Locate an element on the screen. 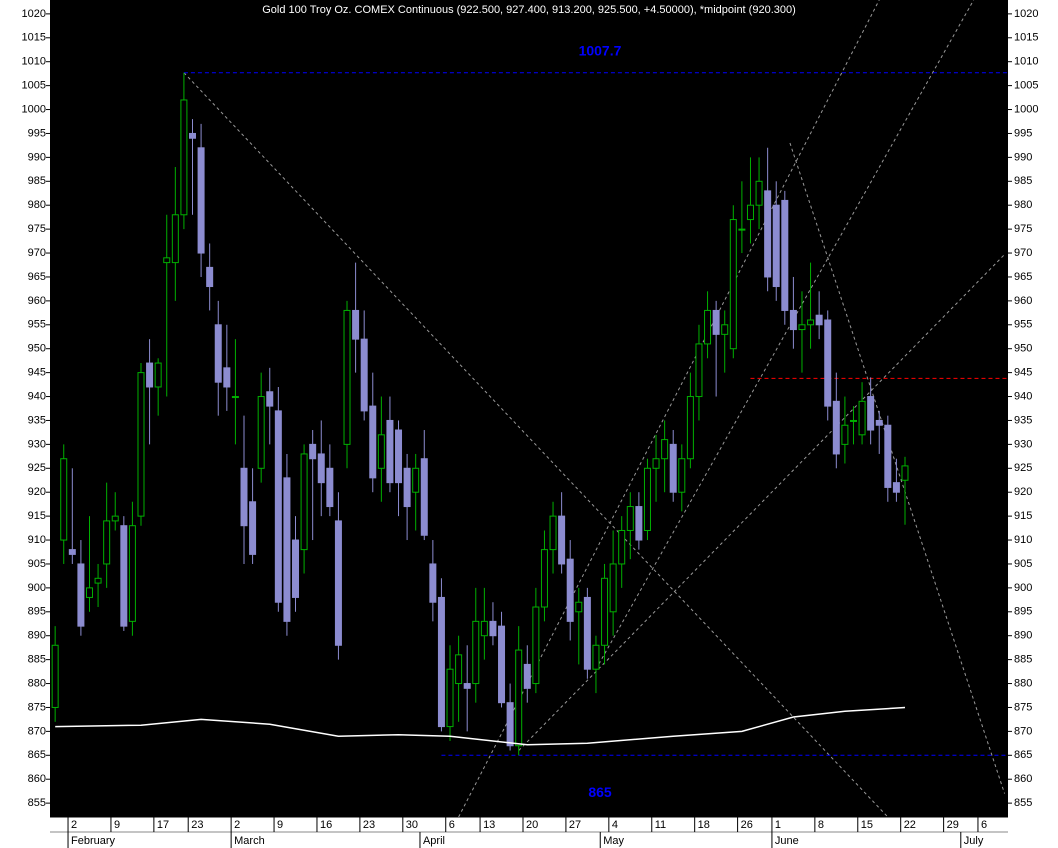  month-label: March is located at coordinates (249, 841).